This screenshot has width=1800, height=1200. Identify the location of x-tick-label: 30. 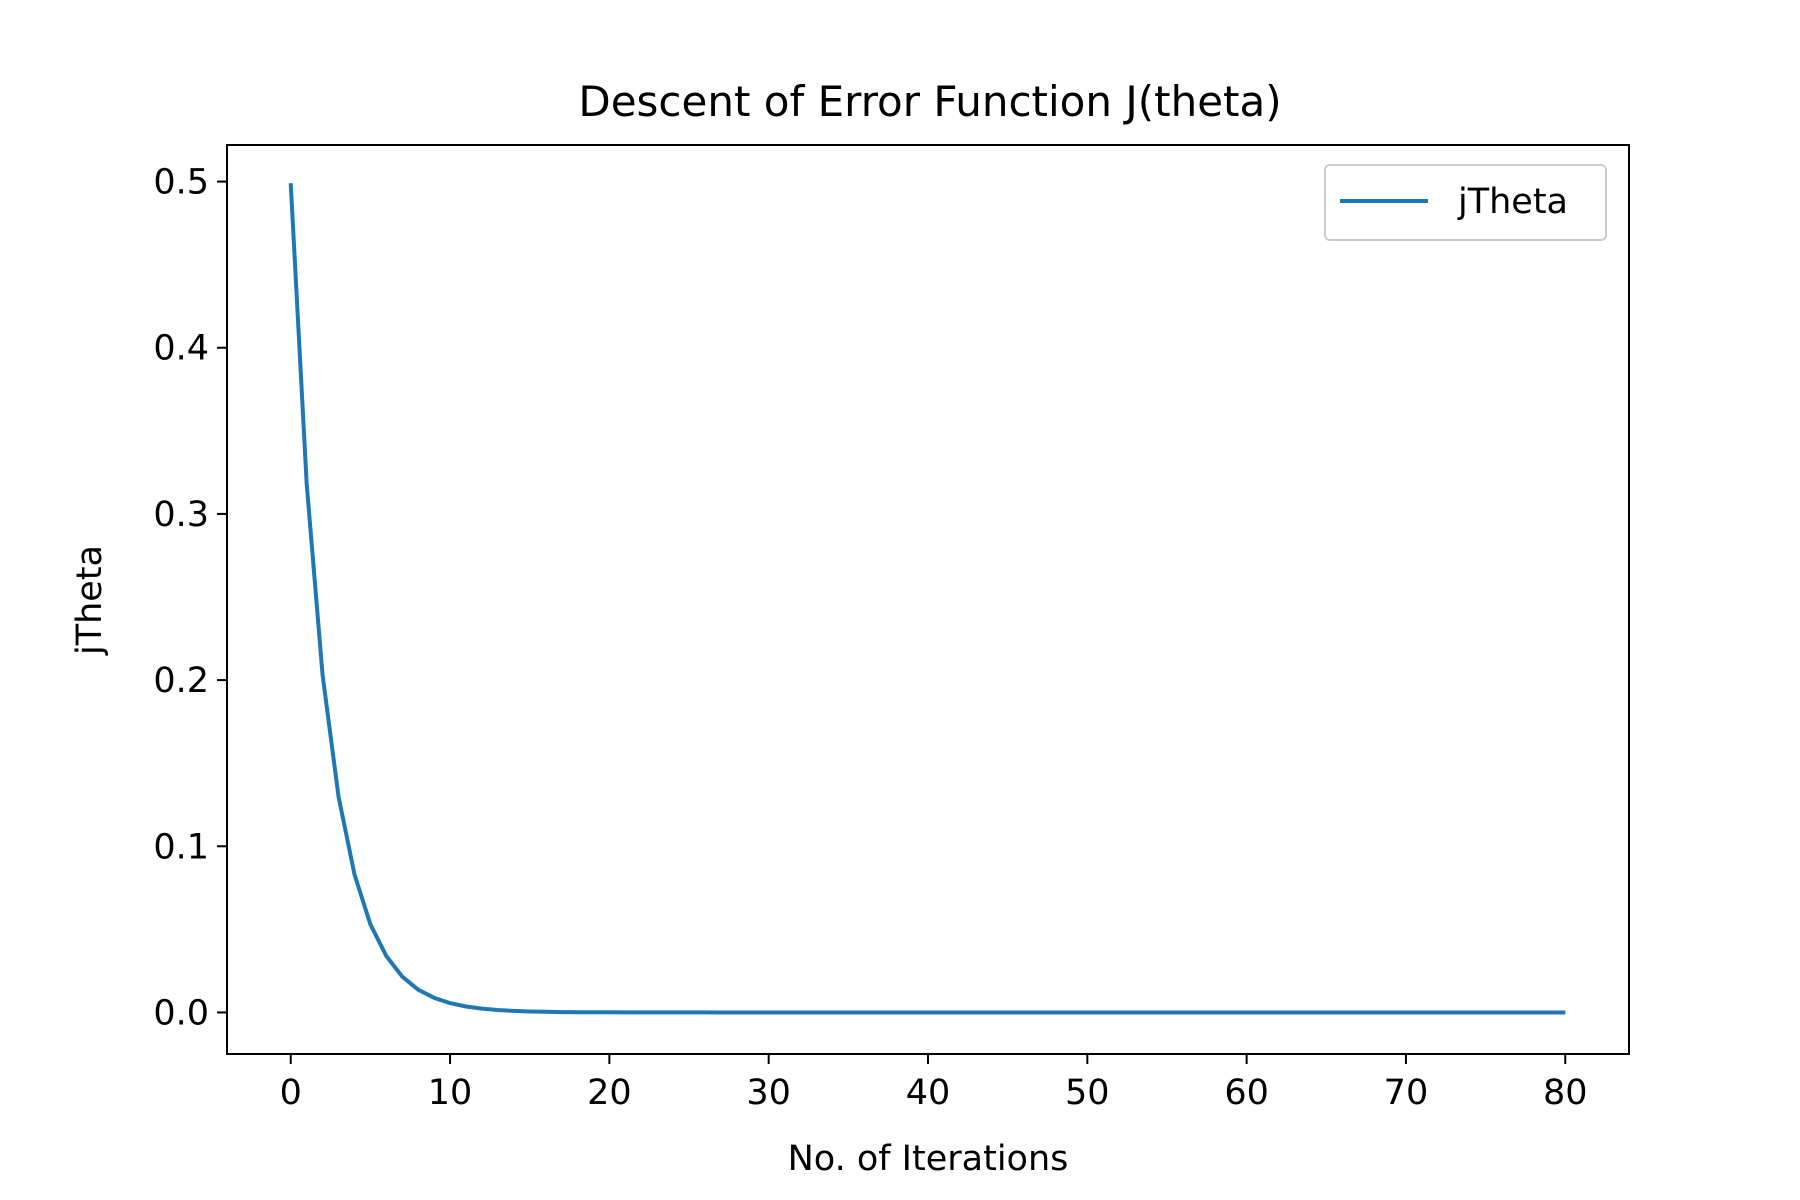
(768, 1093).